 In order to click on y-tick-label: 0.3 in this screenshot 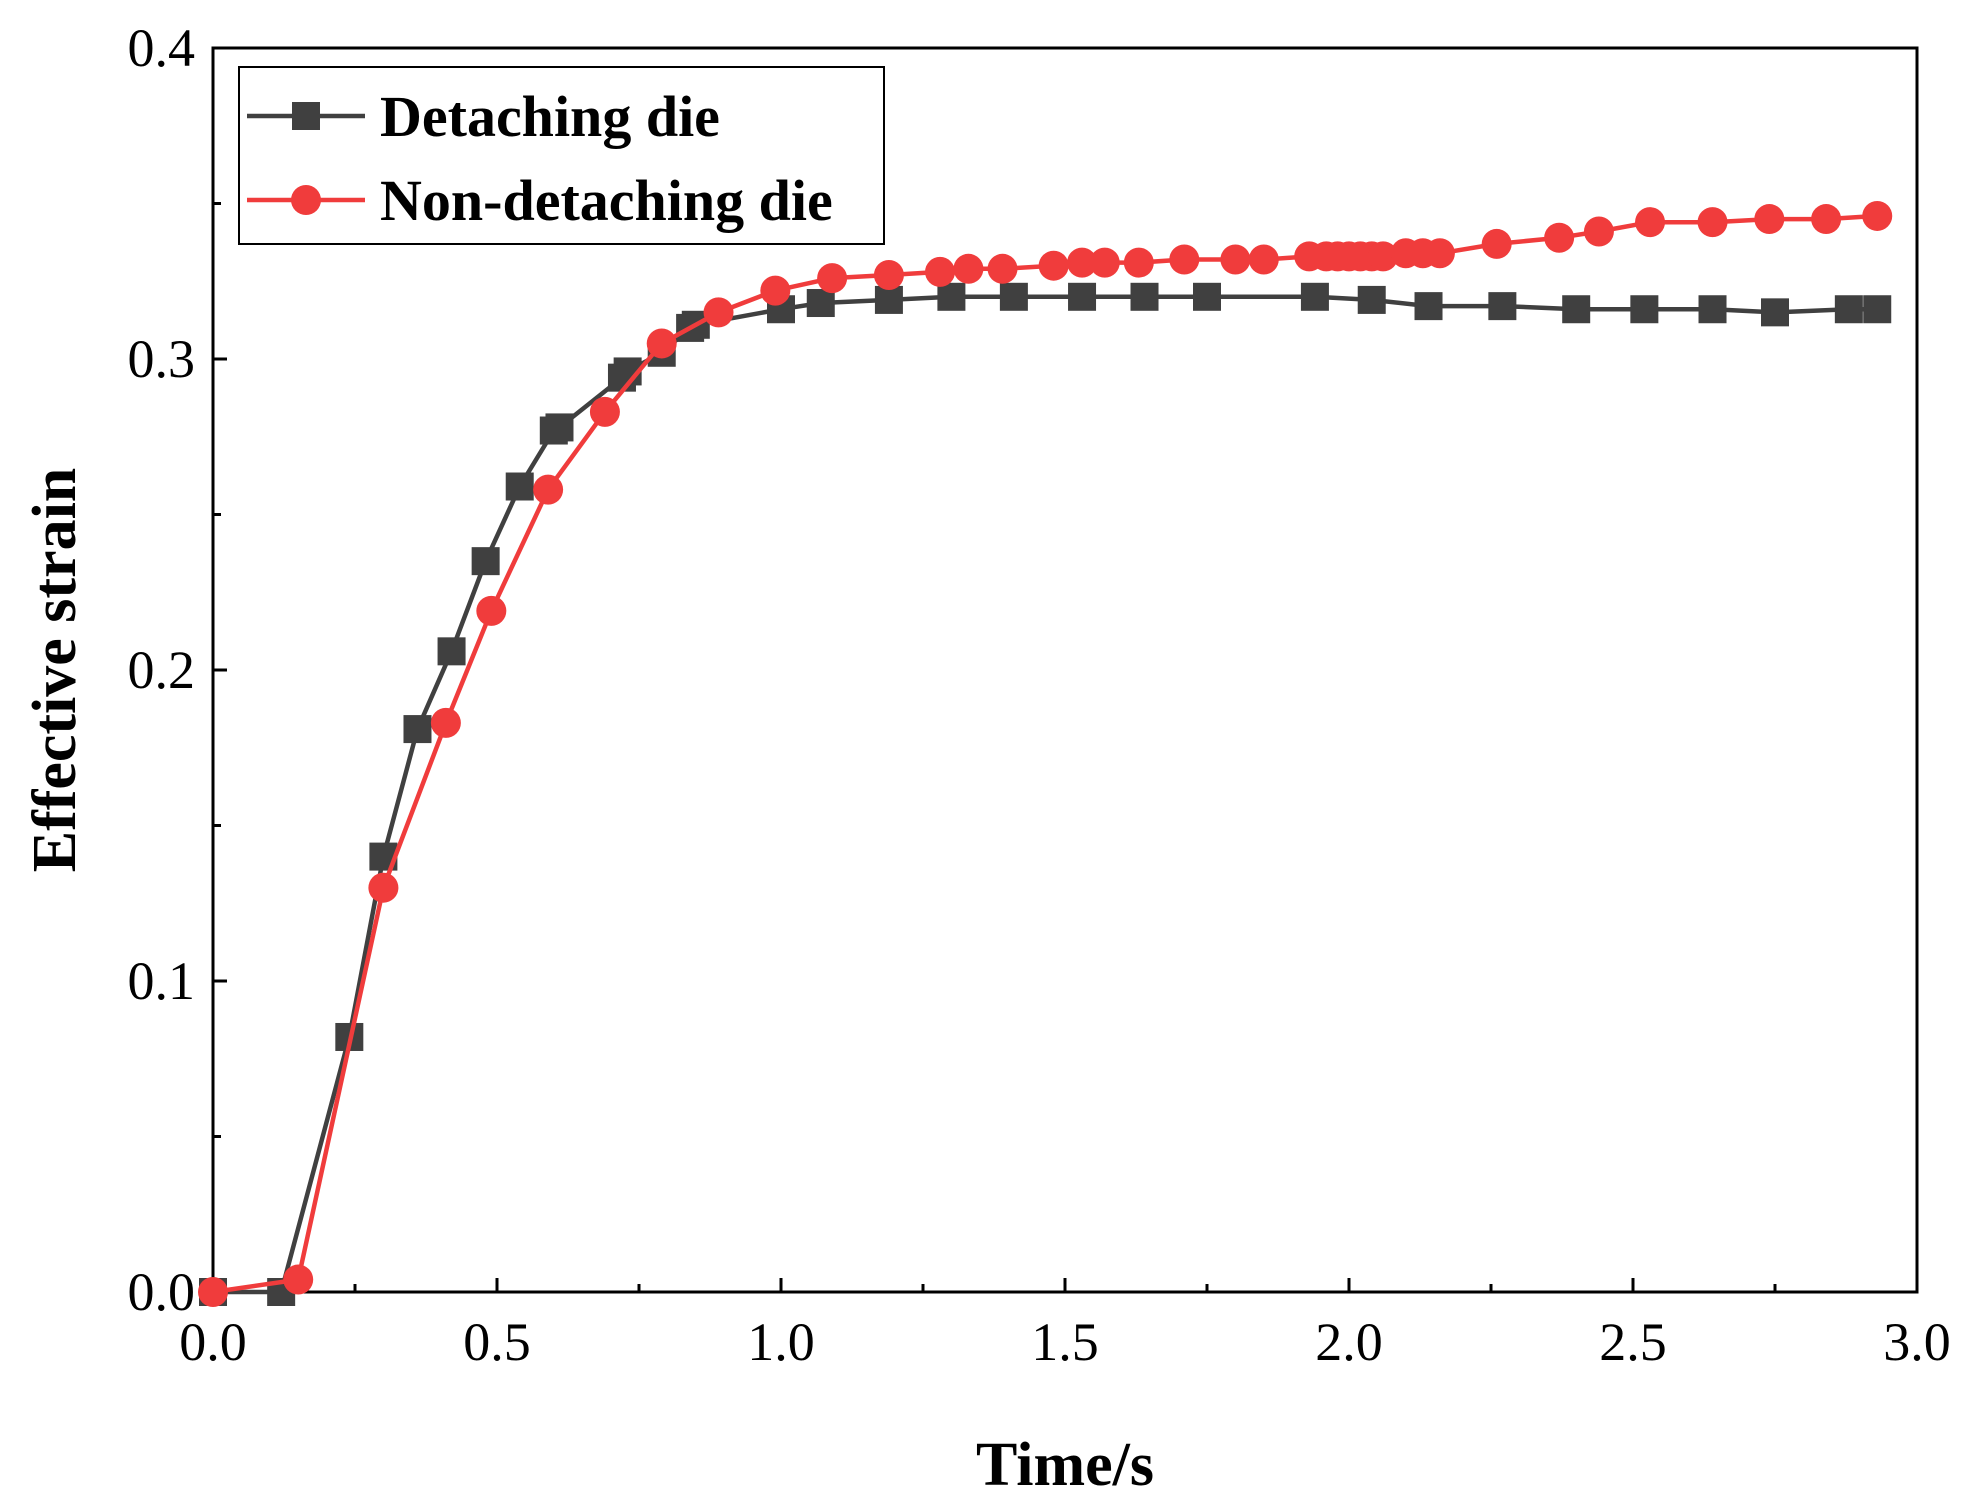, I will do `click(162, 359)`.